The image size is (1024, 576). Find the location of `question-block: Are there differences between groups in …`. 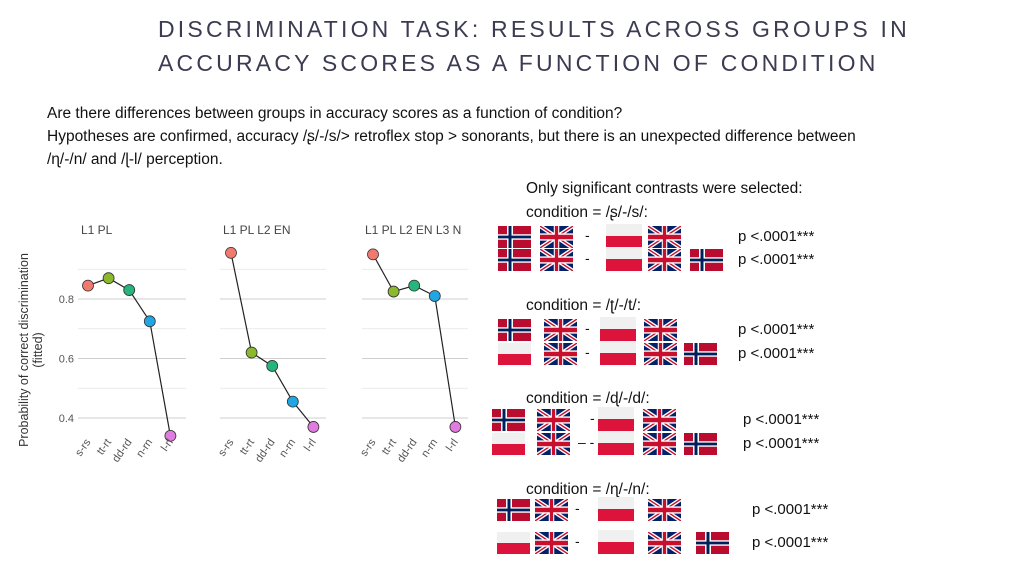

question-block: Are there differences between groups in … is located at coordinates (527, 136).